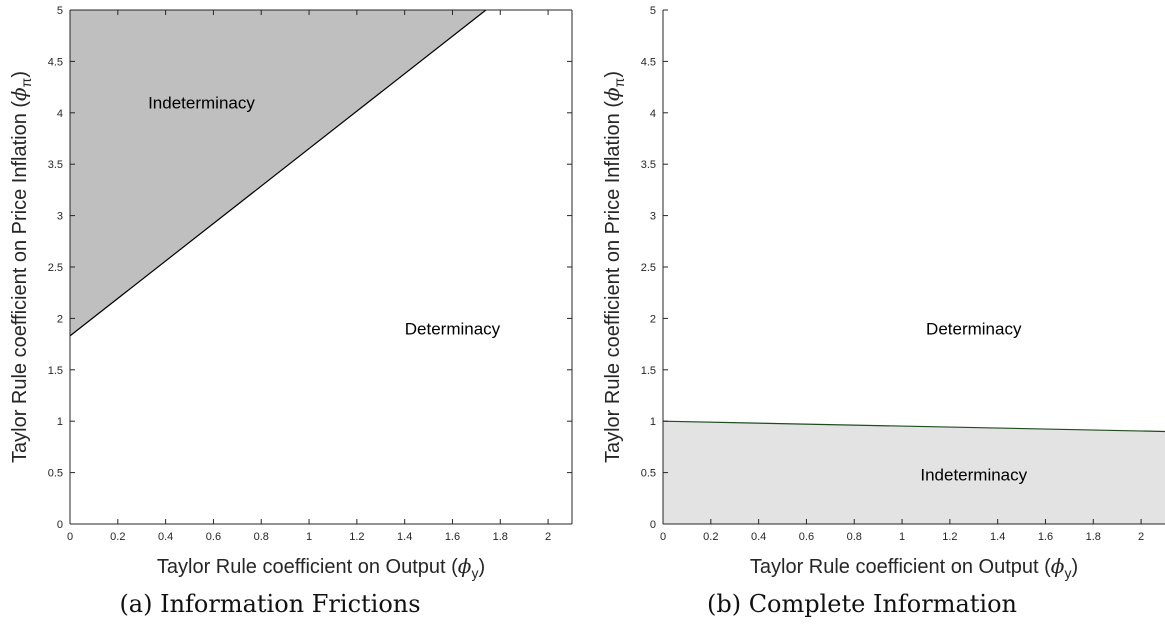 Image resolution: width=1165 pixels, height=628 pixels. Describe the element at coordinates (862, 604) in the screenshot. I see `caption-b: (b) Complete Information` at that location.